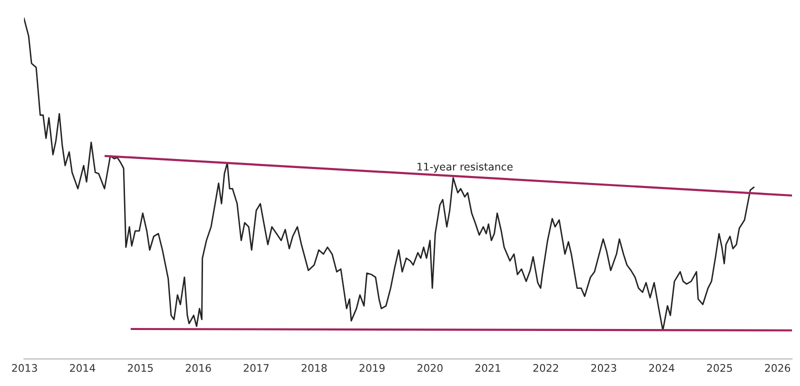  What do you see at coordinates (603, 368) in the screenshot?
I see `x-tick-label: 2023` at bounding box center [603, 368].